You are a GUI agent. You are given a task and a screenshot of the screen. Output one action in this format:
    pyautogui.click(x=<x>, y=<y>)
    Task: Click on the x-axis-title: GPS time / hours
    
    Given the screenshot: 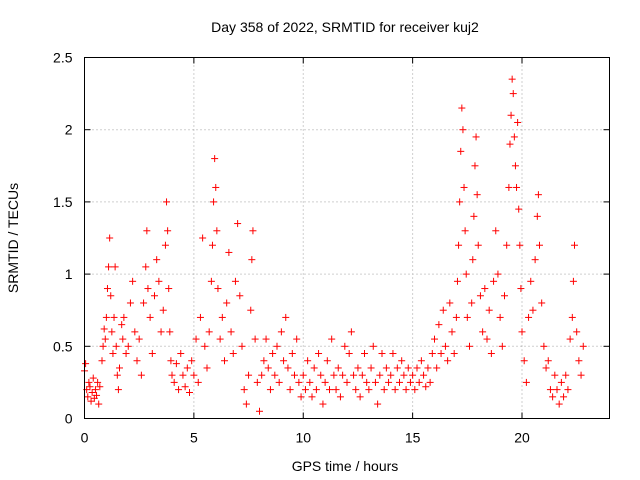 What is the action you would take?
    pyautogui.click(x=345, y=466)
    